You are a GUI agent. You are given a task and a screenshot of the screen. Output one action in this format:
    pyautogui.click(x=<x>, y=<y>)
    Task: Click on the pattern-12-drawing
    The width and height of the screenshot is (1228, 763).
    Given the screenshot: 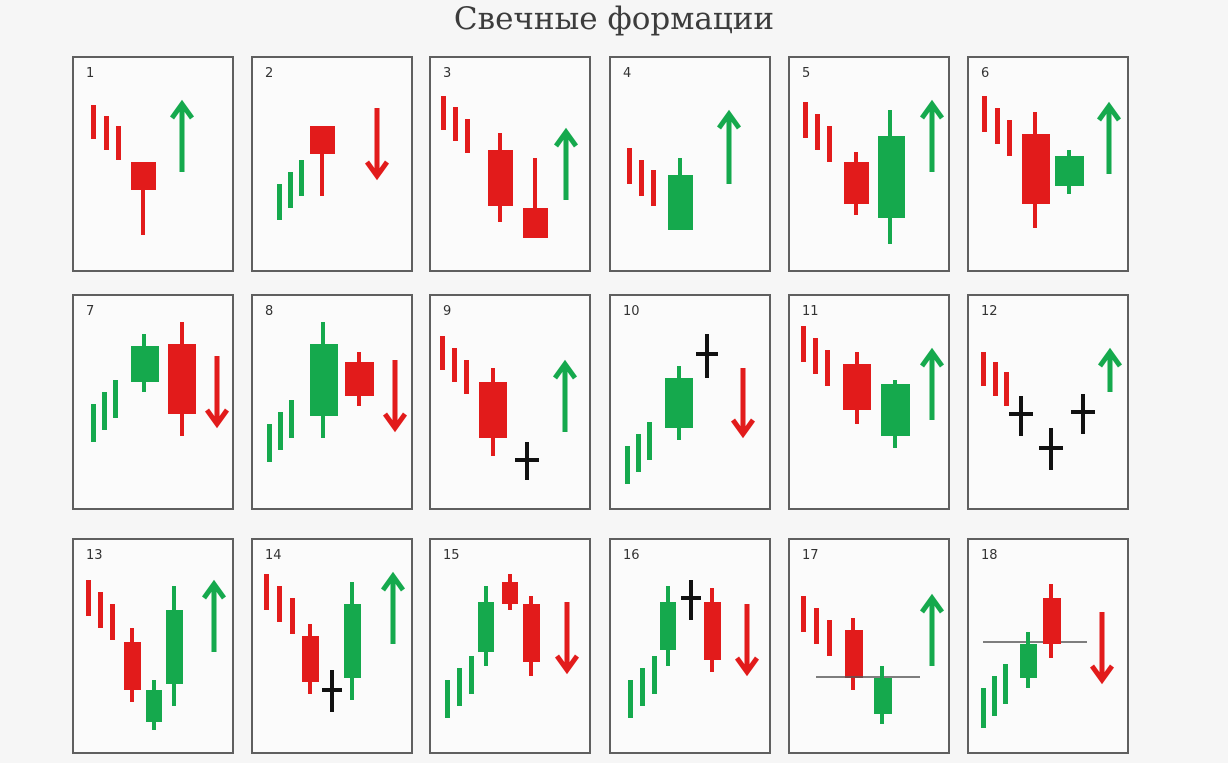 What is the action you would take?
    pyautogui.click(x=1052, y=408)
    